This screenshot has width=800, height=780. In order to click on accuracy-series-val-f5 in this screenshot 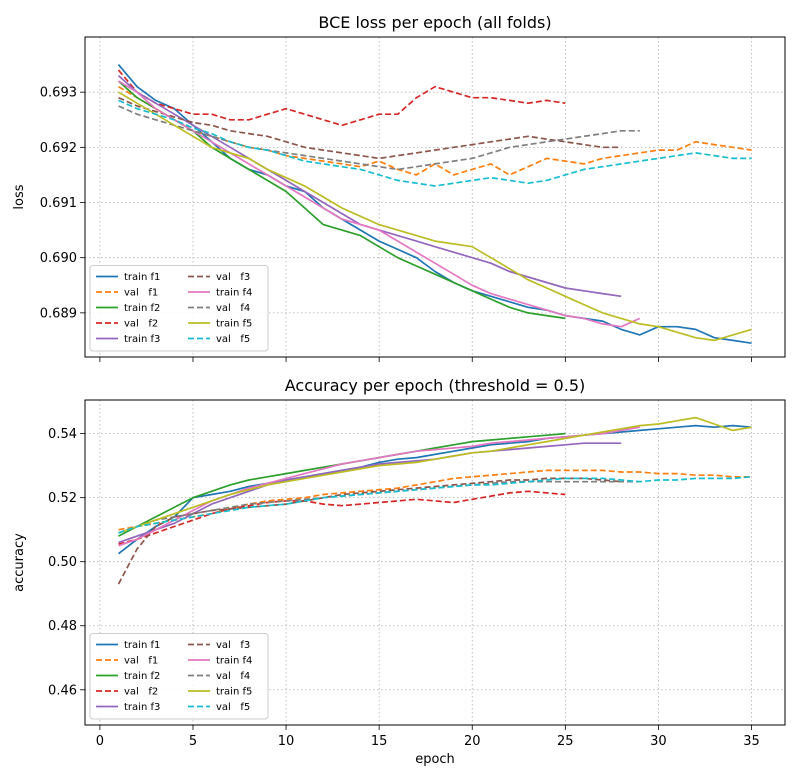, I will do `click(435, 504)`.